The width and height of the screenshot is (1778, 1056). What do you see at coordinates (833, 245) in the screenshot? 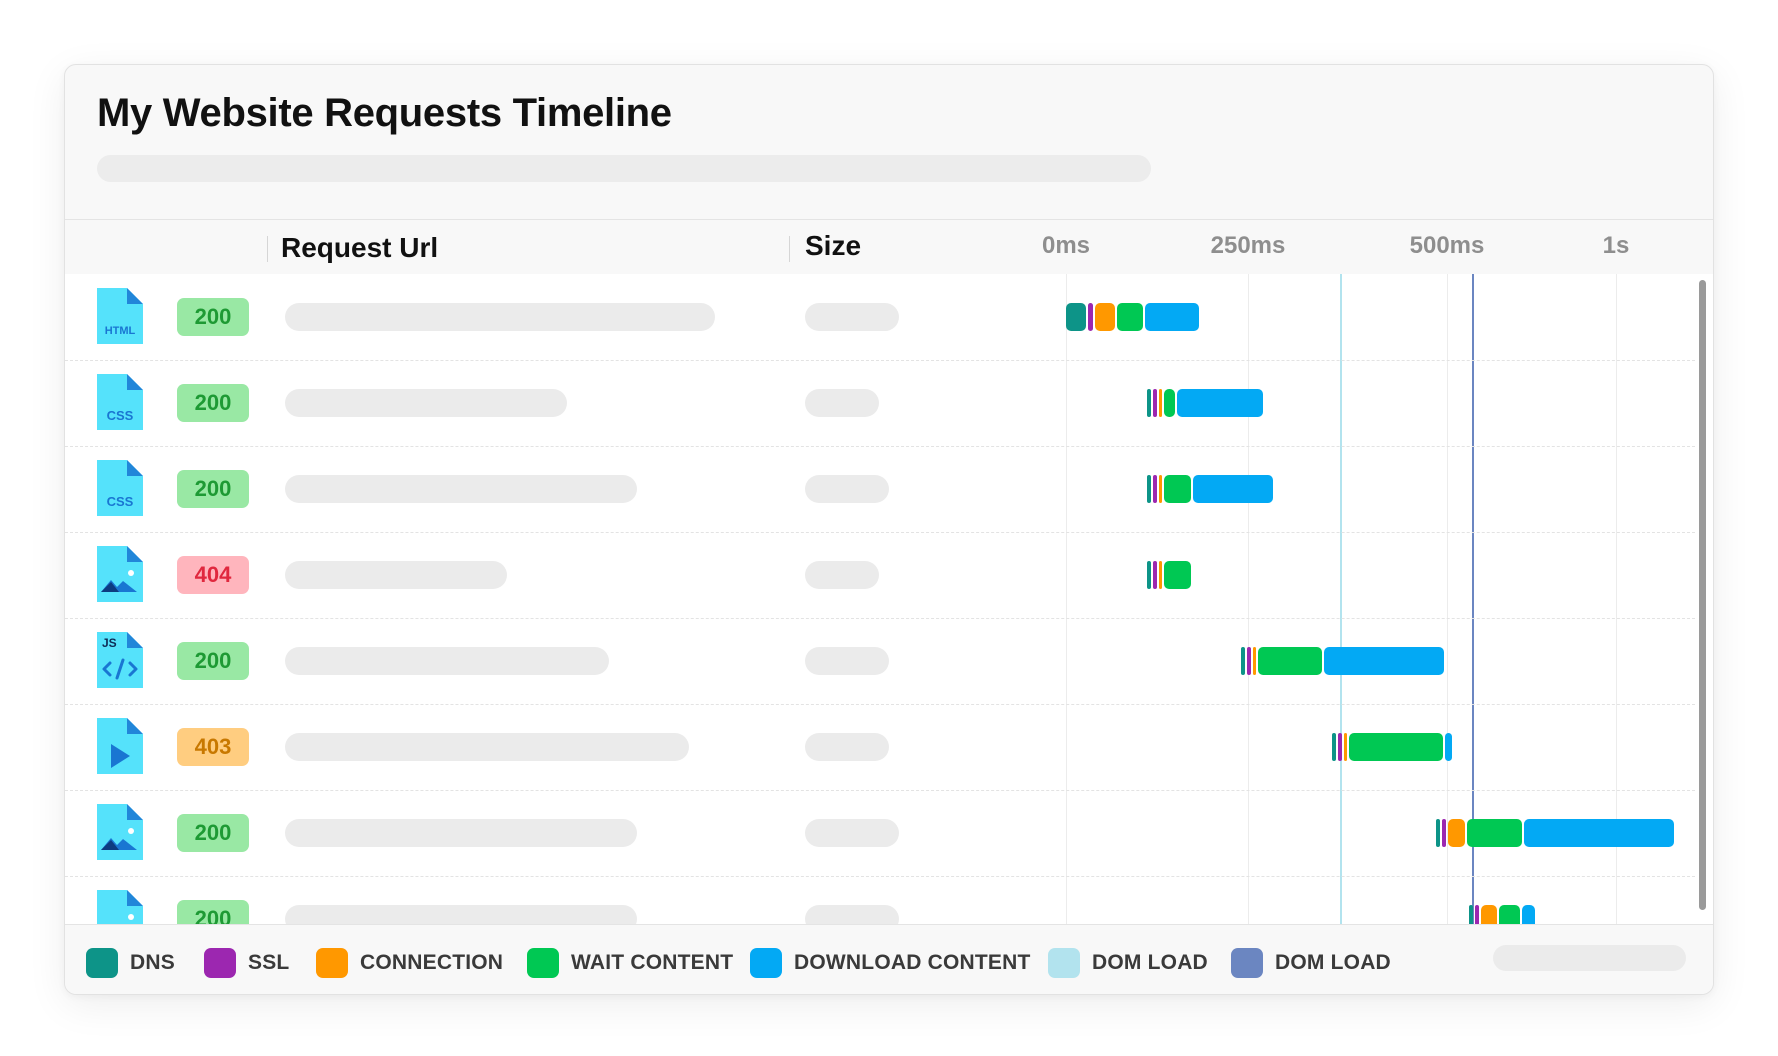
I see `column-header-size: Size` at bounding box center [833, 245].